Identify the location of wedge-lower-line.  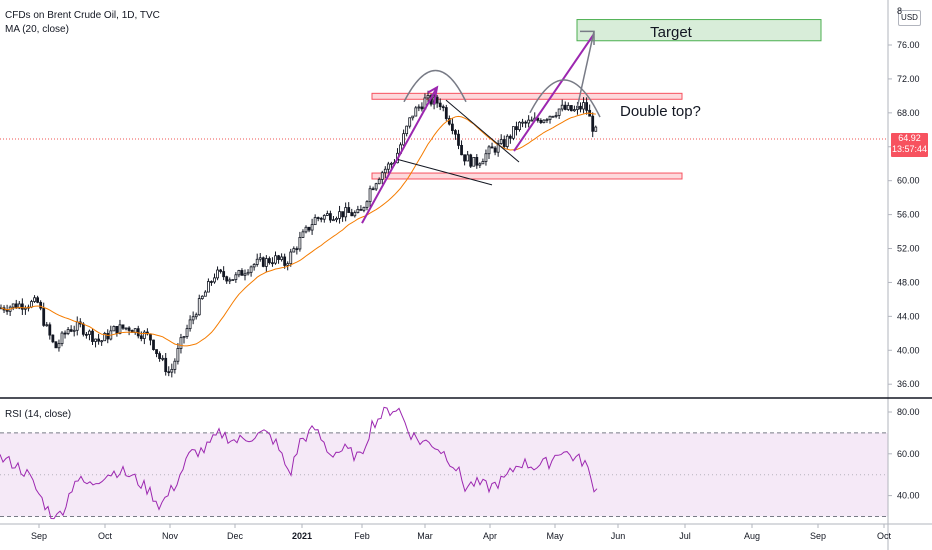
(445, 172).